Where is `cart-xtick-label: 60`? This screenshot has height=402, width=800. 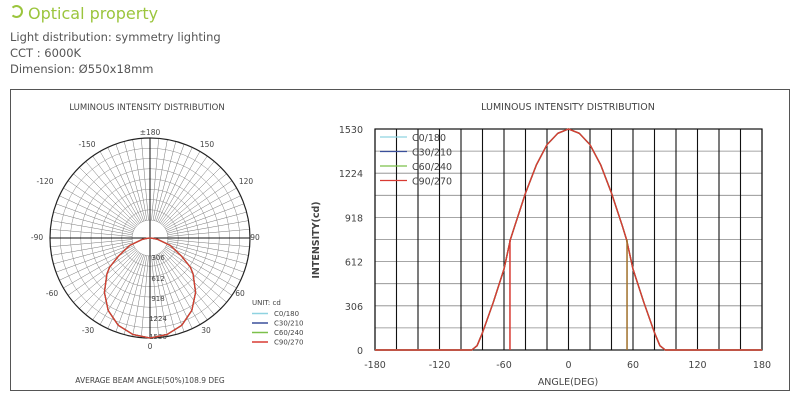 cart-xtick-label: 60 is located at coordinates (633, 365).